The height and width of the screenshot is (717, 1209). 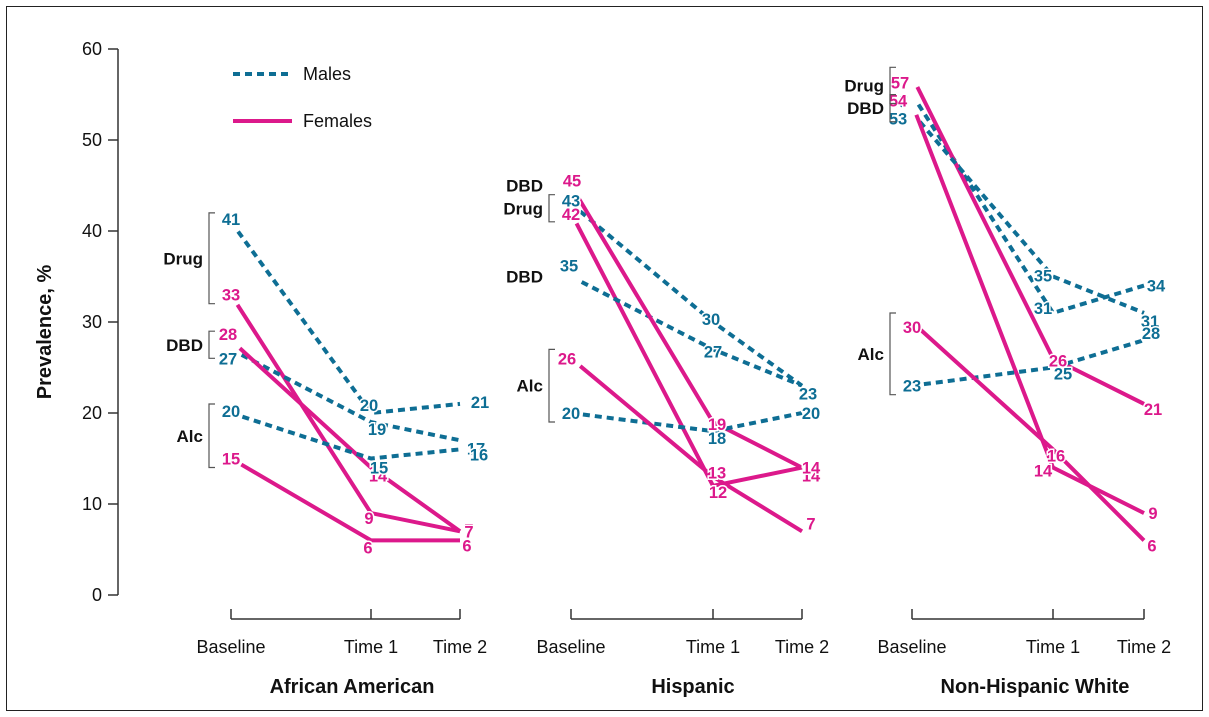 I want to click on data-label: 27, so click(x=228, y=359).